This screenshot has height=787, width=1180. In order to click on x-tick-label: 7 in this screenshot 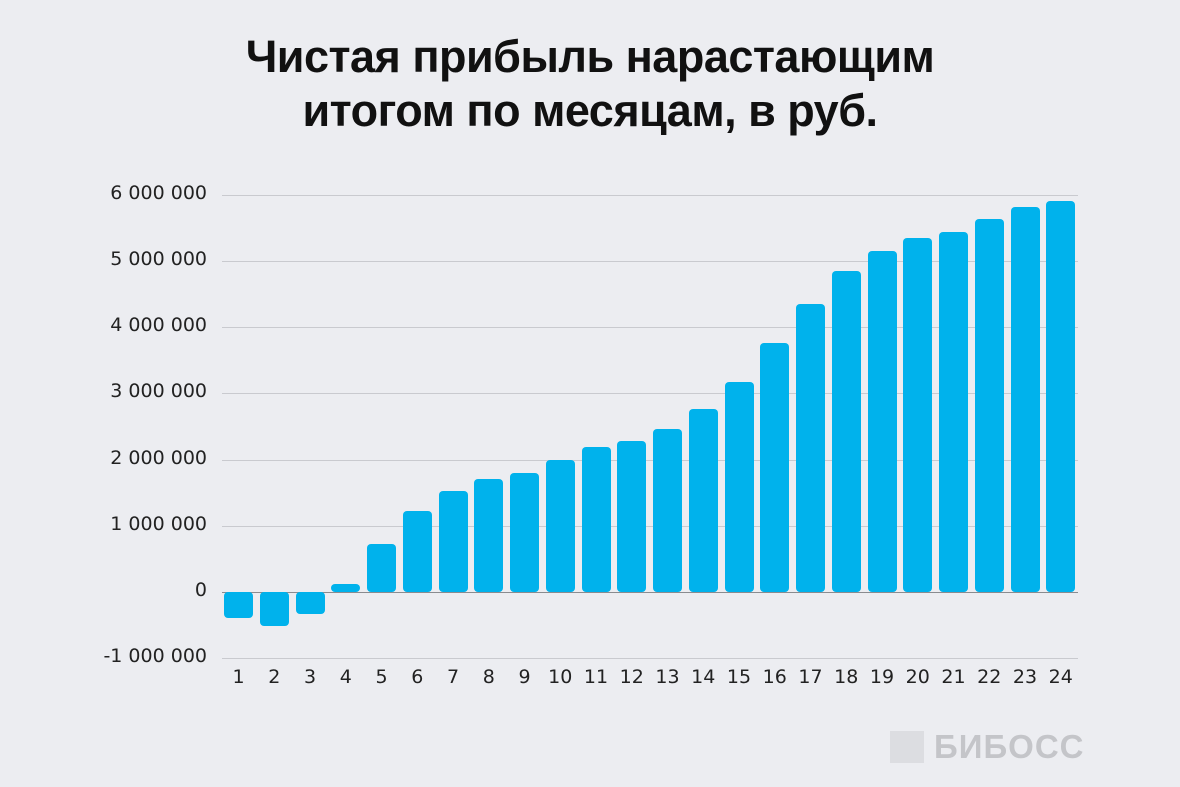, I will do `click(453, 677)`.